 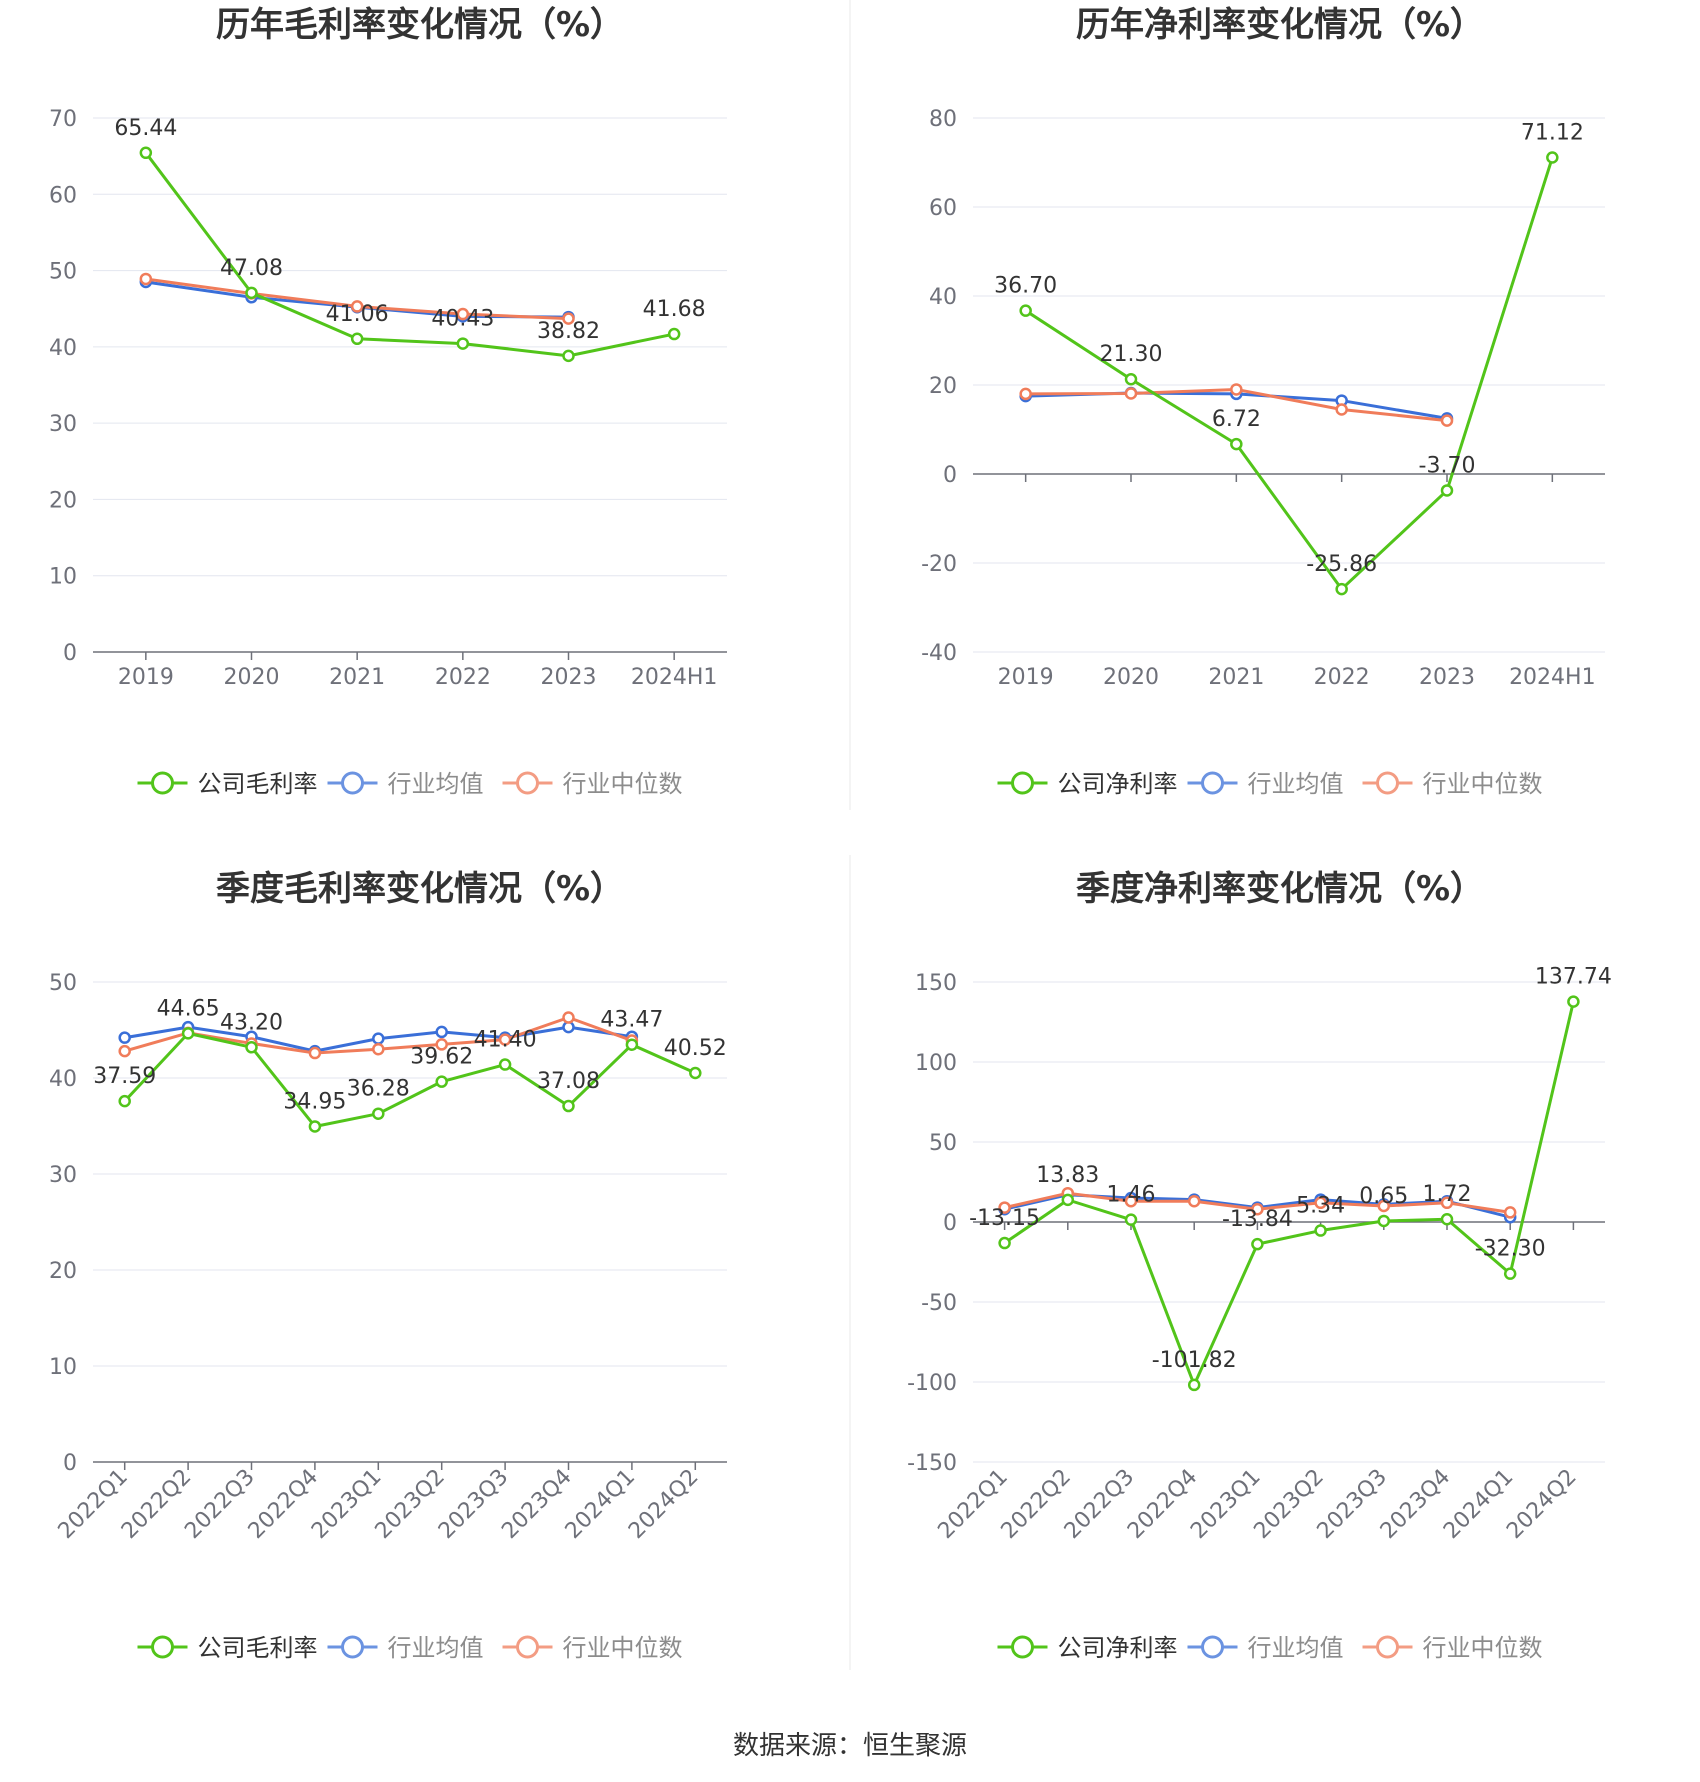 What do you see at coordinates (939, 564) in the screenshot?
I see `y-tick-label: -20` at bounding box center [939, 564].